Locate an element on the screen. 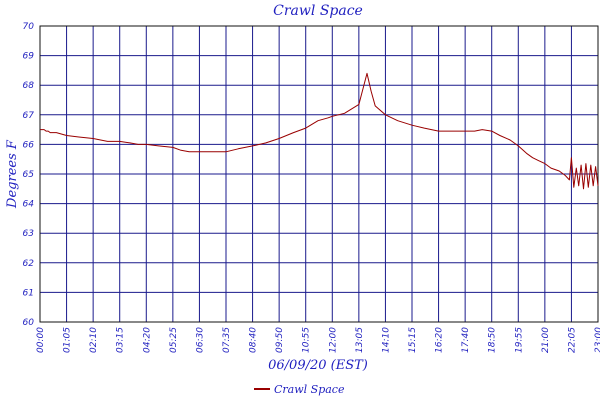 This screenshot has width=600, height=400. x-tick-label: 01:05 is located at coordinates (68, 340).